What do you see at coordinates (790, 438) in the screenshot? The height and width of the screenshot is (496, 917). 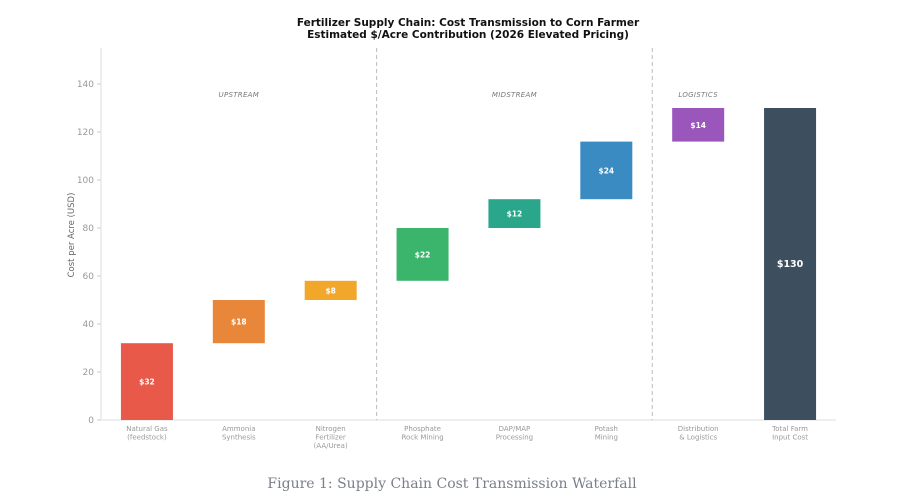 I see `x-tick-label: Input Cost` at bounding box center [790, 438].